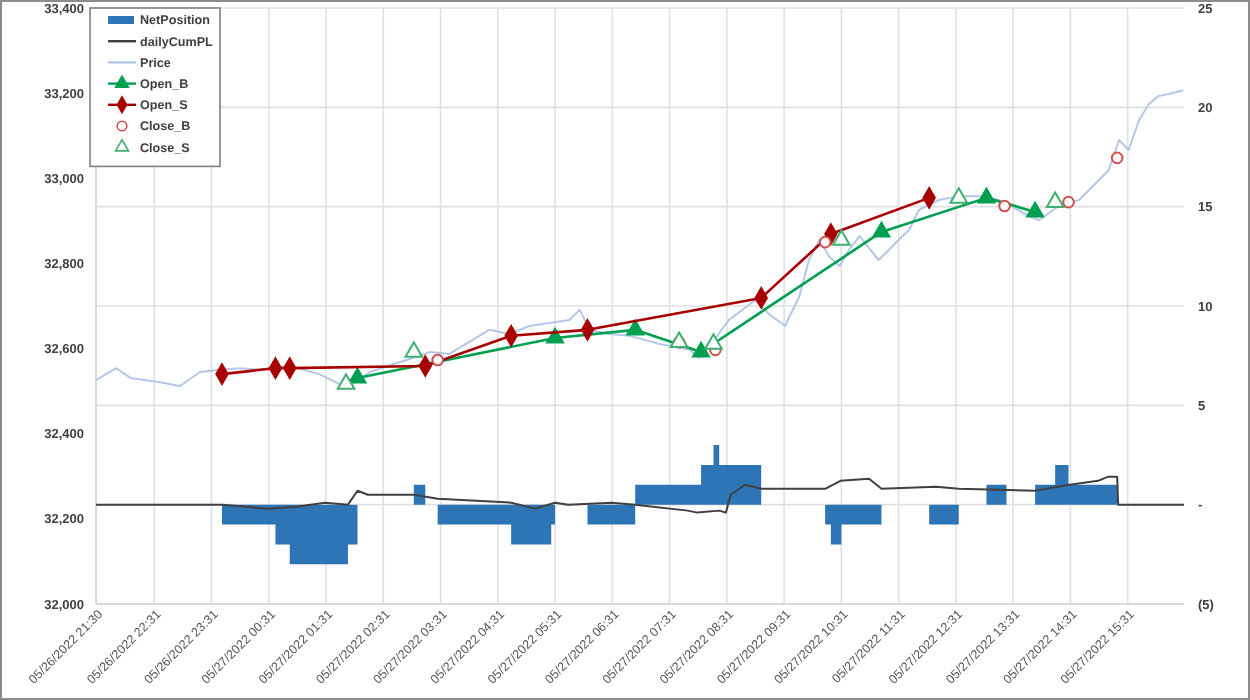  I want to click on line-series, so click(640, 494).